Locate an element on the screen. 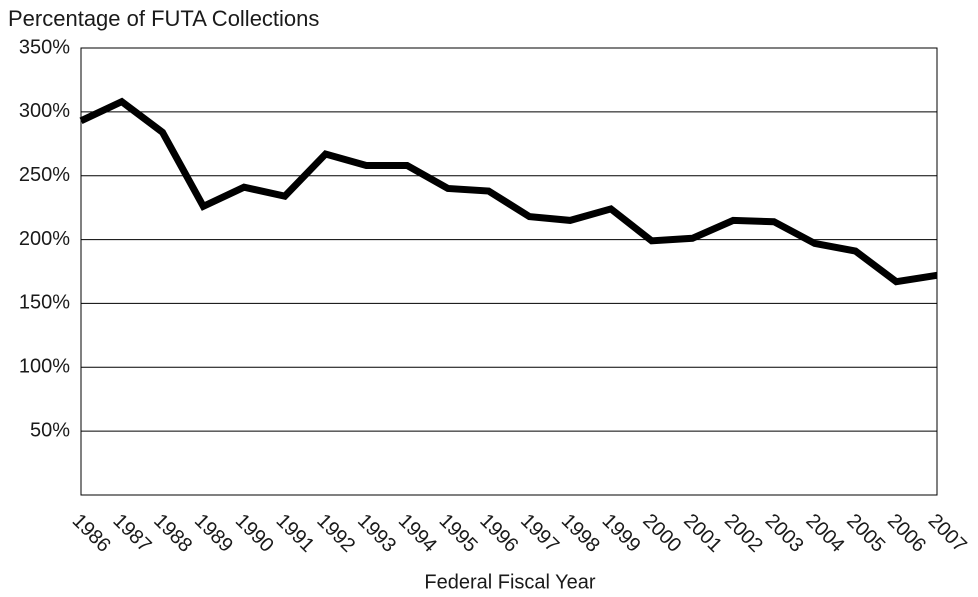  y-tick-label: 150% is located at coordinates (44, 303).